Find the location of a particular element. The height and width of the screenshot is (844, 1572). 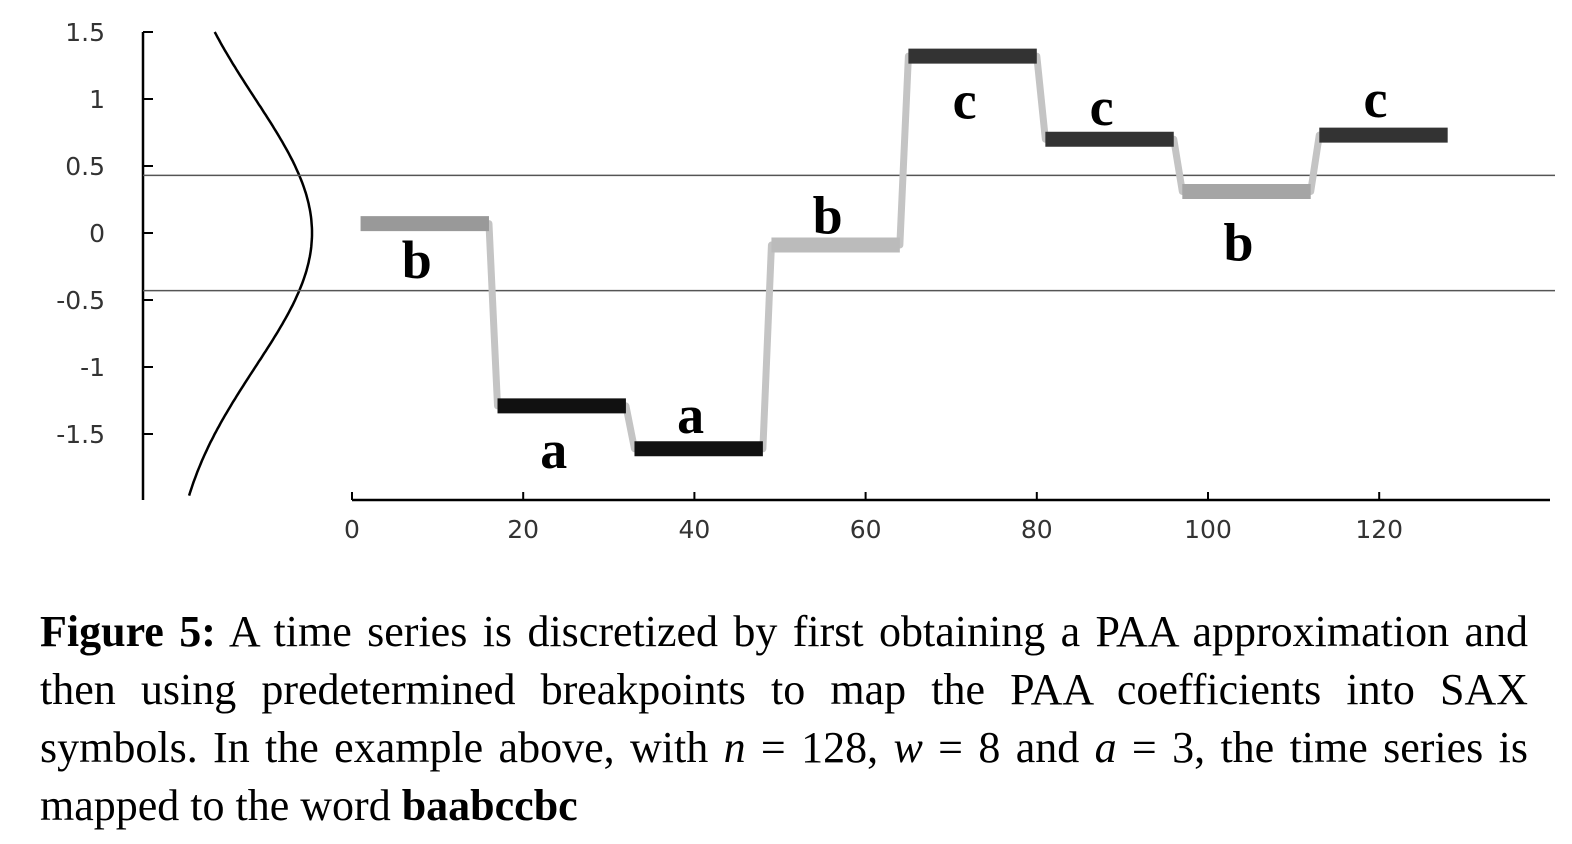

y-tick-label: 1 is located at coordinates (97, 99).